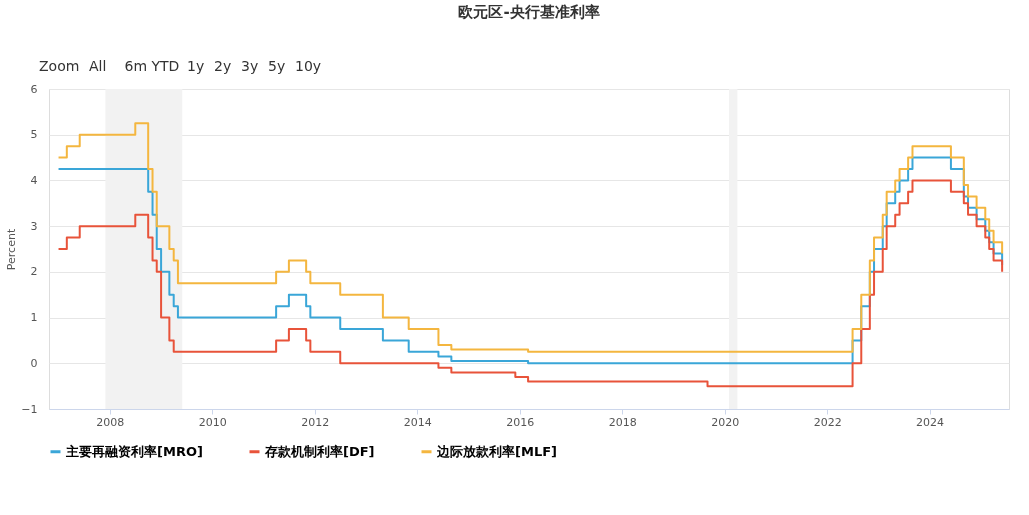 This screenshot has height=515, width=1029. What do you see at coordinates (622, 422) in the screenshot?
I see `x-tick-label: 2018` at bounding box center [622, 422].